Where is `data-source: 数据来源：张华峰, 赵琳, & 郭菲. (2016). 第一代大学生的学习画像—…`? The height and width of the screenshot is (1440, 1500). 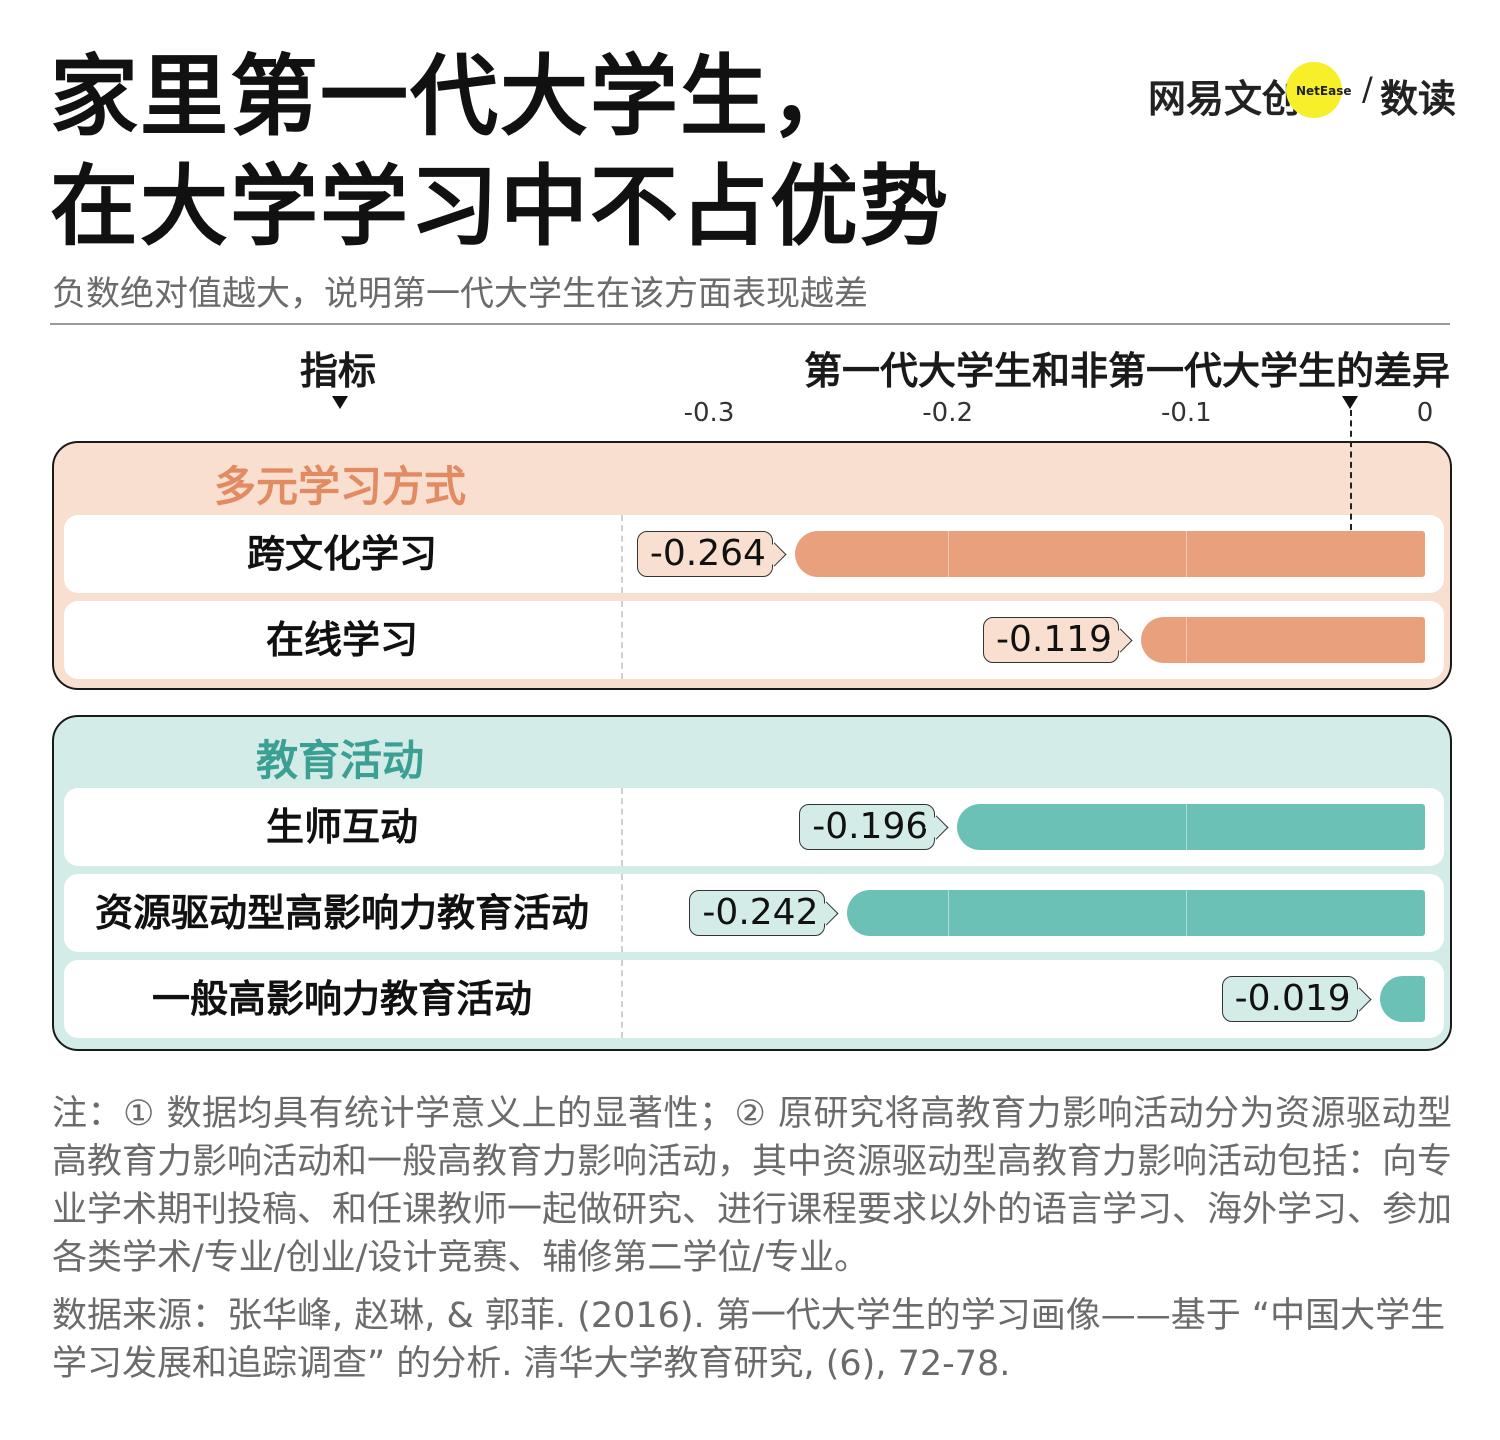 data-source: 数据来源：张华峰, 赵琳, & 郭菲. (2016). 第一代大学生的学习画像—… is located at coordinates (749, 1340).